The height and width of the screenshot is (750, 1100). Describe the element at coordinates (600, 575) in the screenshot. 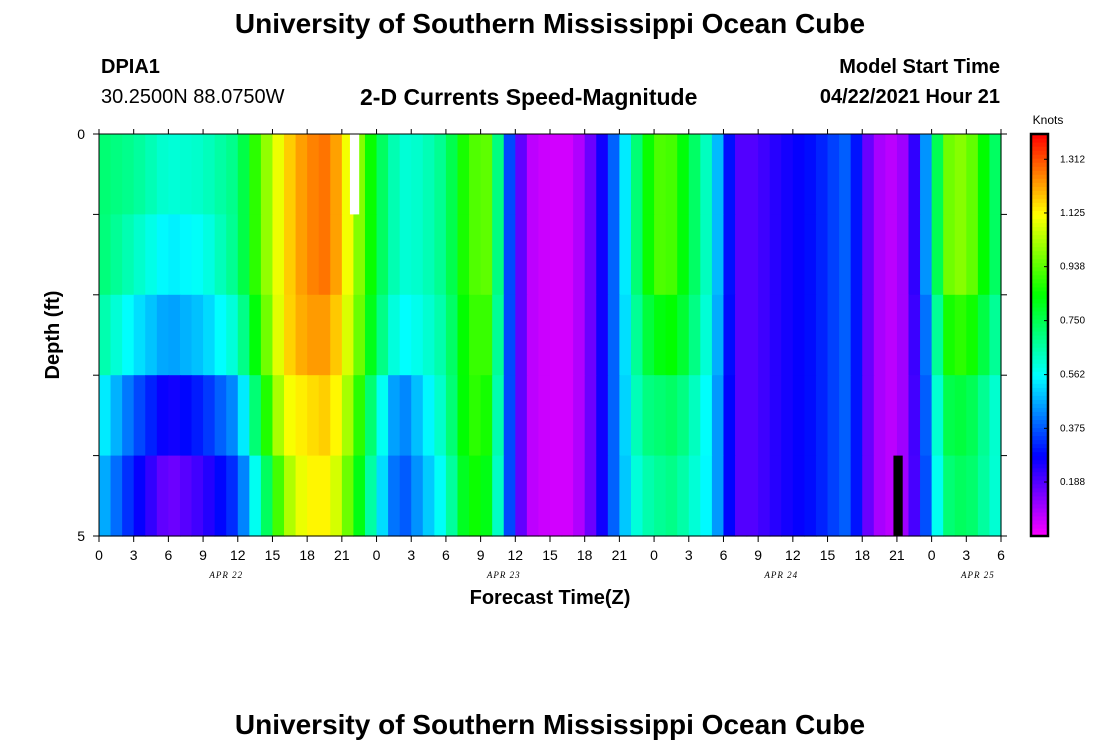

I see `date-labels: APR 22 APR 23 APR 24 APR 25` at that location.